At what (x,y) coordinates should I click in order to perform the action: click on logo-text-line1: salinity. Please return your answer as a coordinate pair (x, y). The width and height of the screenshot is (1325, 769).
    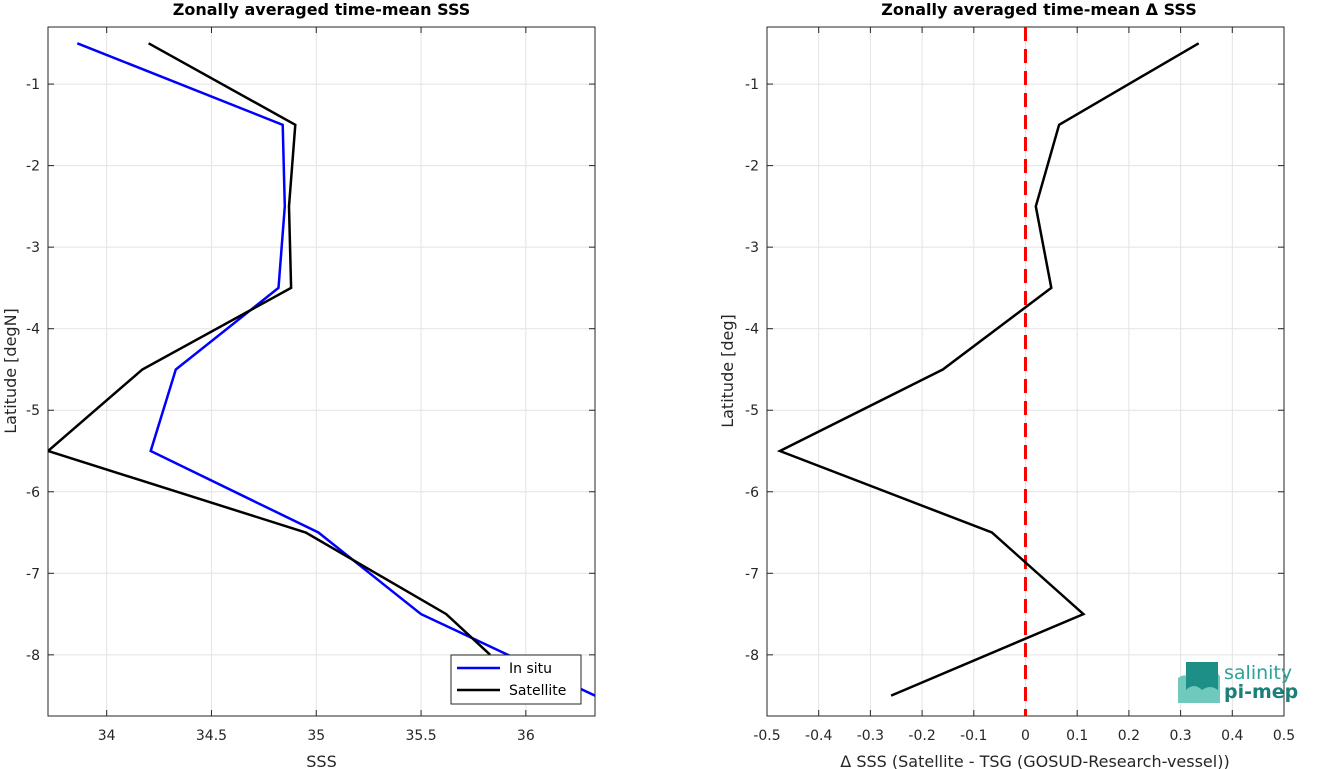
    Looking at the image, I should click on (1258, 673).